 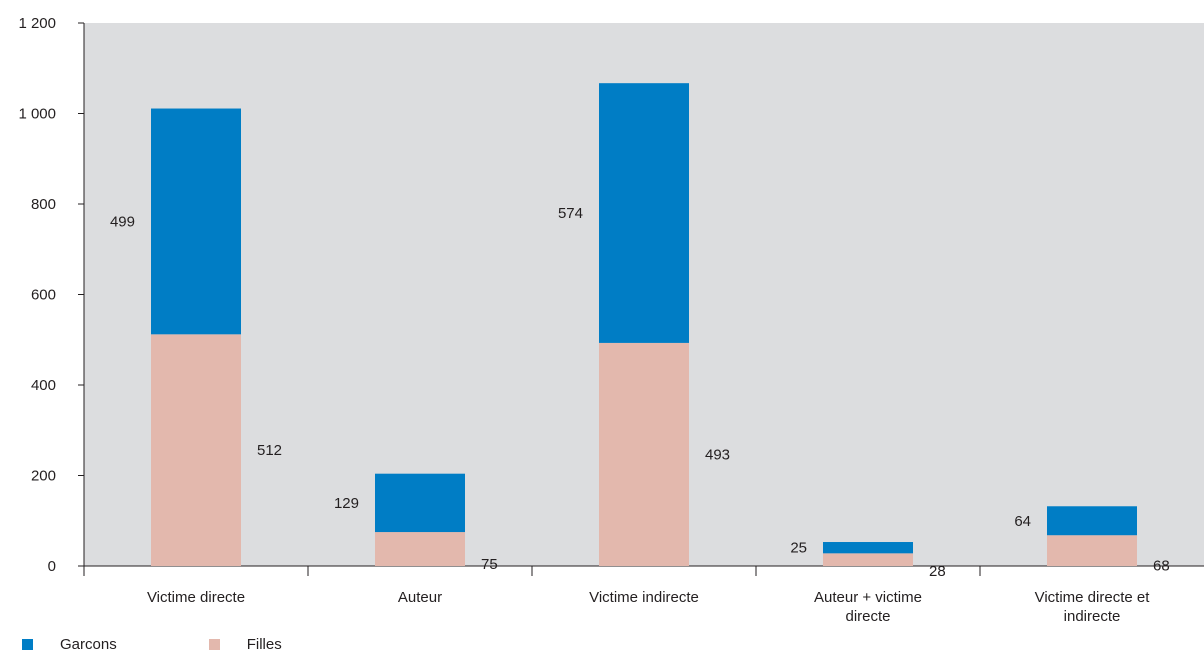 I want to click on y-tick-label: 0, so click(x=52, y=566).